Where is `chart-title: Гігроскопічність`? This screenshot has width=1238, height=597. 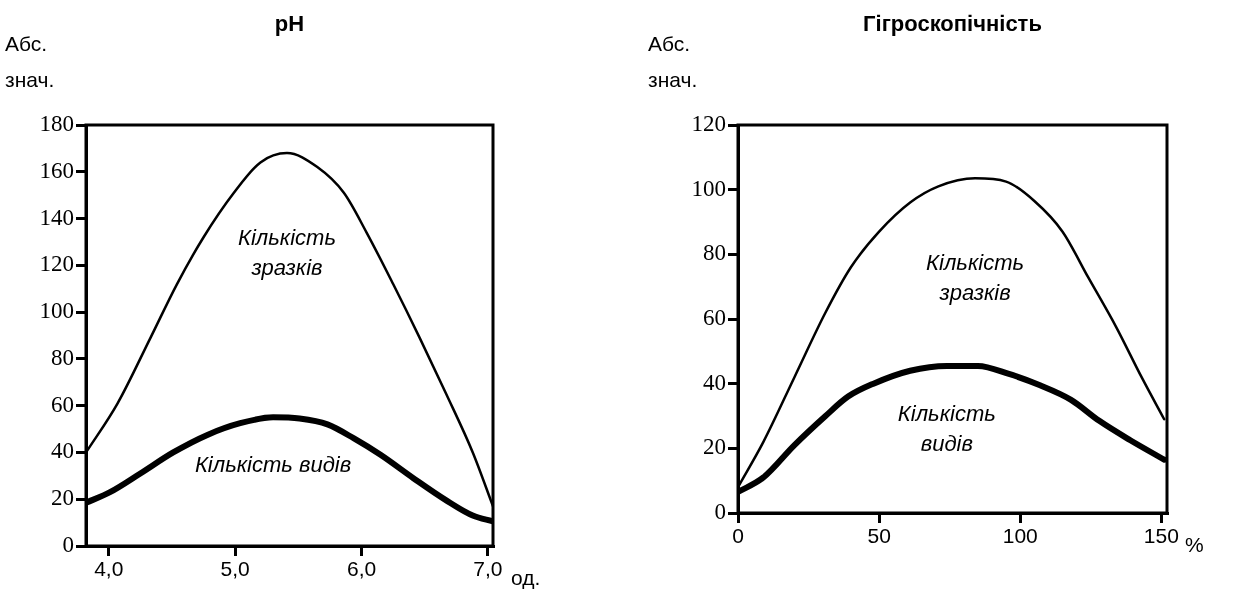
chart-title: Гігроскопічність is located at coordinates (952, 24).